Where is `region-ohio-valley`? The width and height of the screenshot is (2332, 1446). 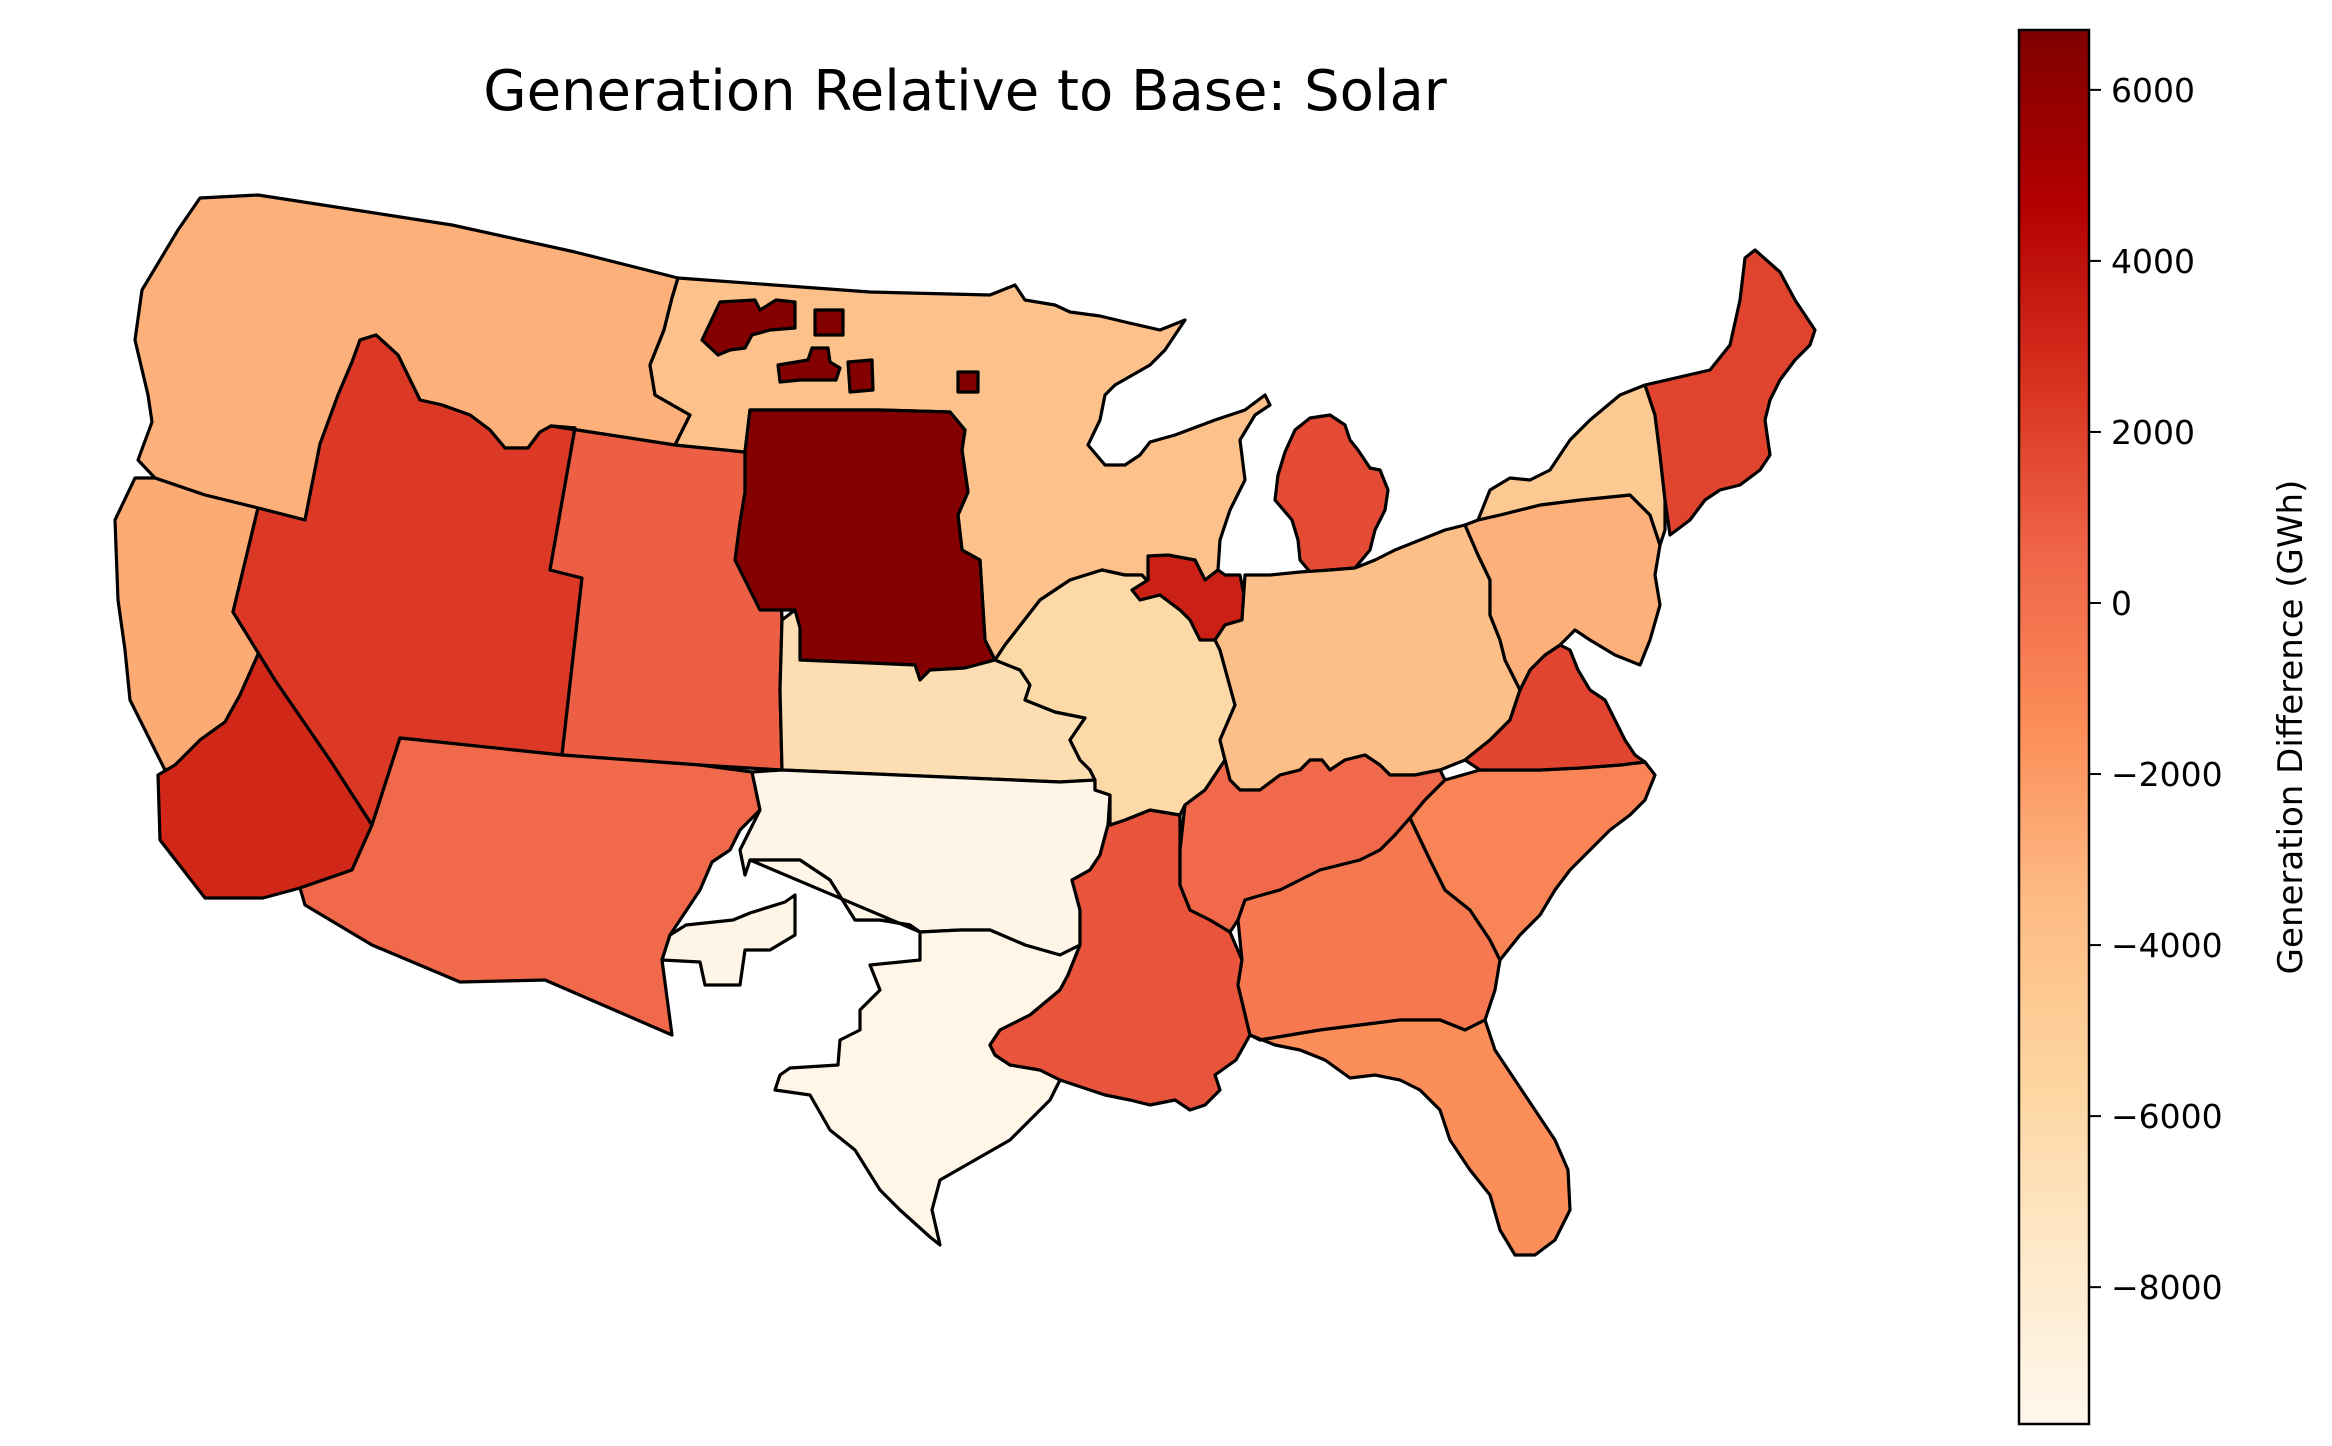 region-ohio-valley is located at coordinates (1367, 657).